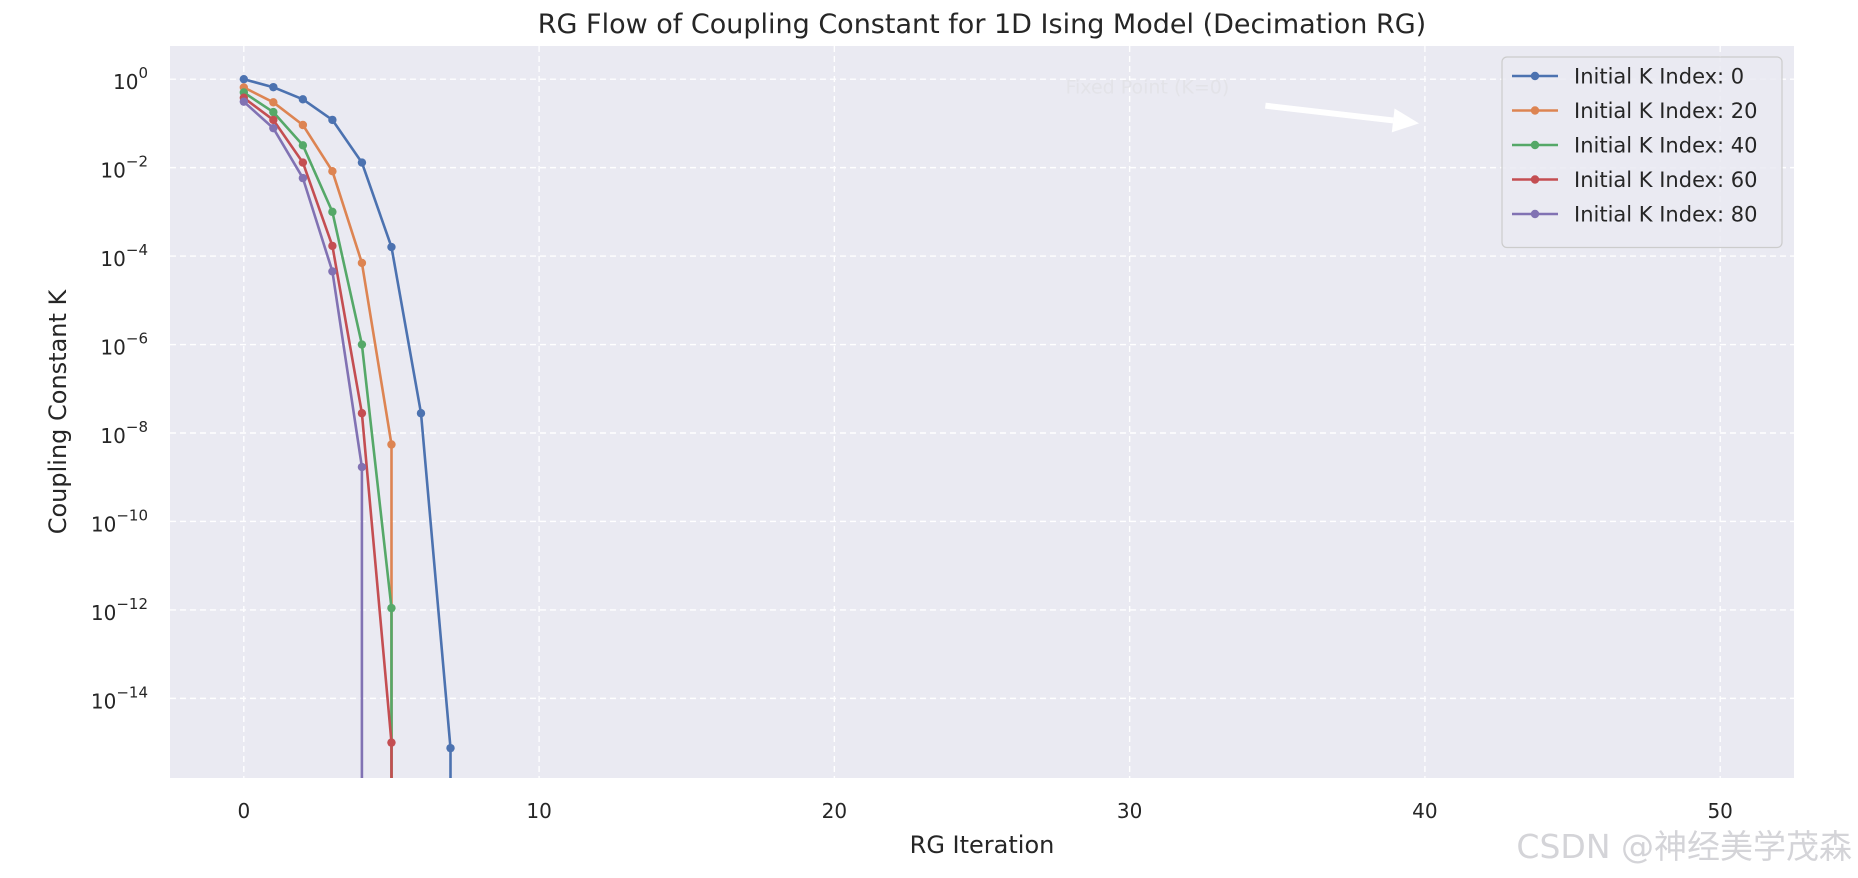 This screenshot has width=1858, height=878. I want to click on legend-box, so click(1642, 152).